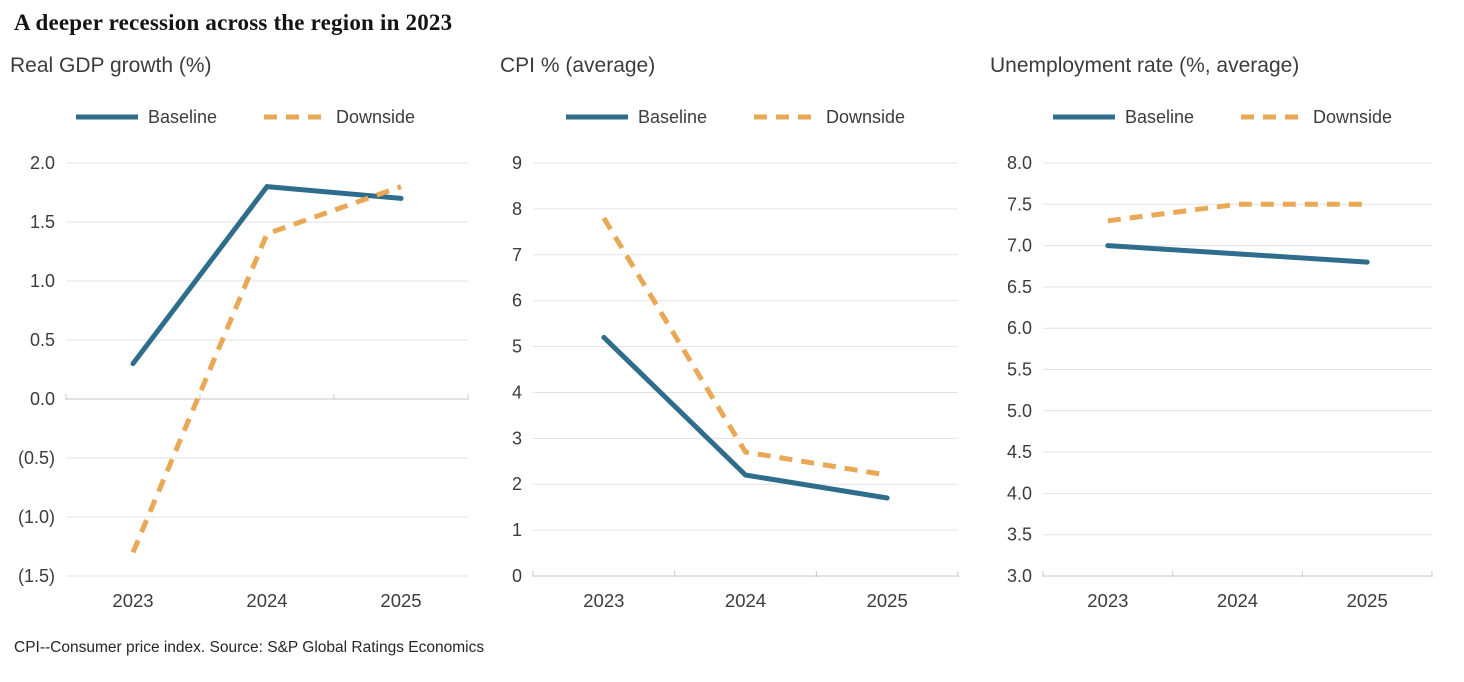  Describe the element at coordinates (111, 65) in the screenshot. I see `chart-title-real-gdp: Real GDP growth (%)` at that location.